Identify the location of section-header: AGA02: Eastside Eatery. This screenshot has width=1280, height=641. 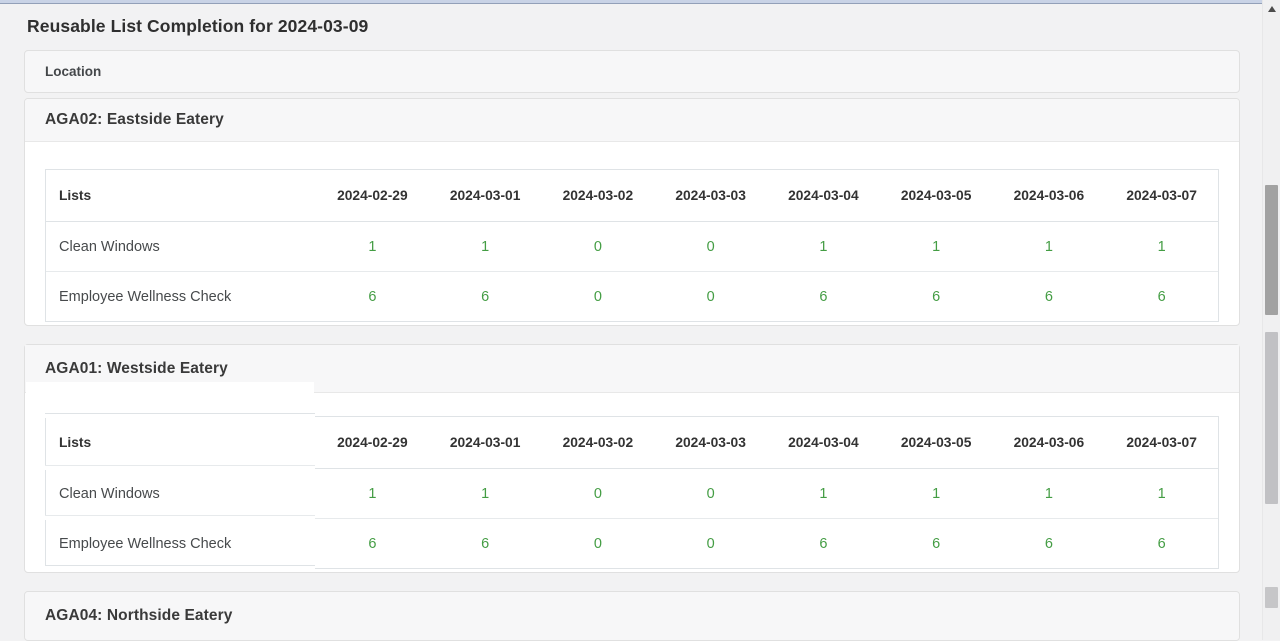
(632, 120).